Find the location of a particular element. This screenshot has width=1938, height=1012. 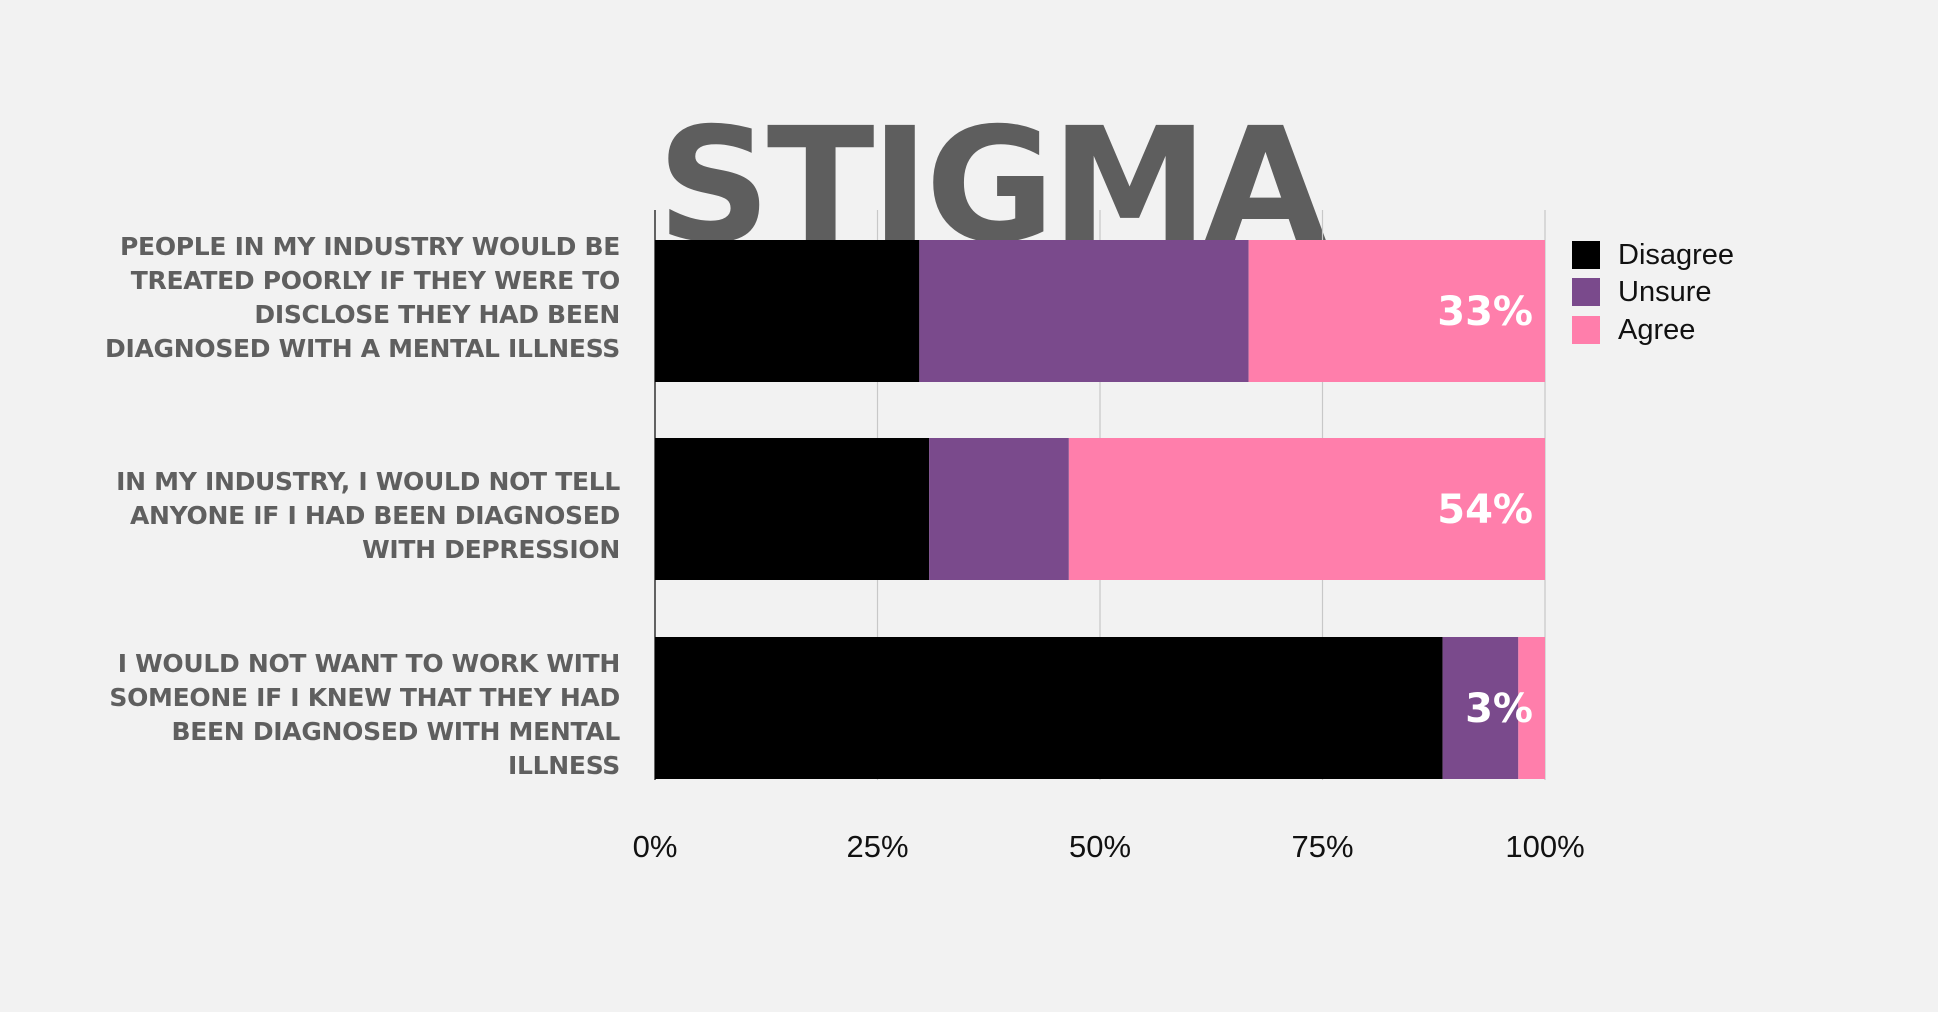

data-label-3: 3% is located at coordinates (1499, 709).